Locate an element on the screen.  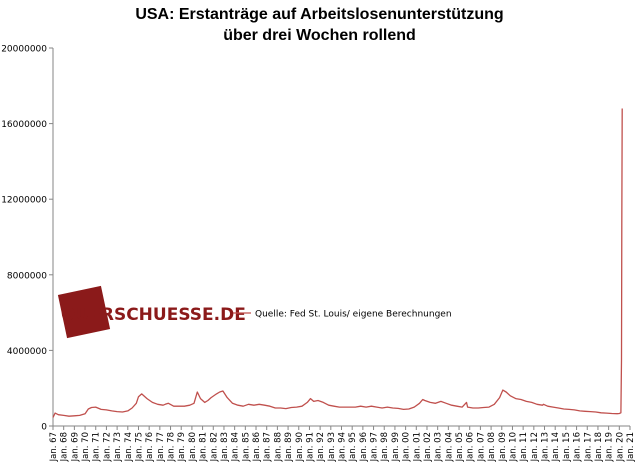
x-tick-label: Jan. 69 is located at coordinates (75, 447).